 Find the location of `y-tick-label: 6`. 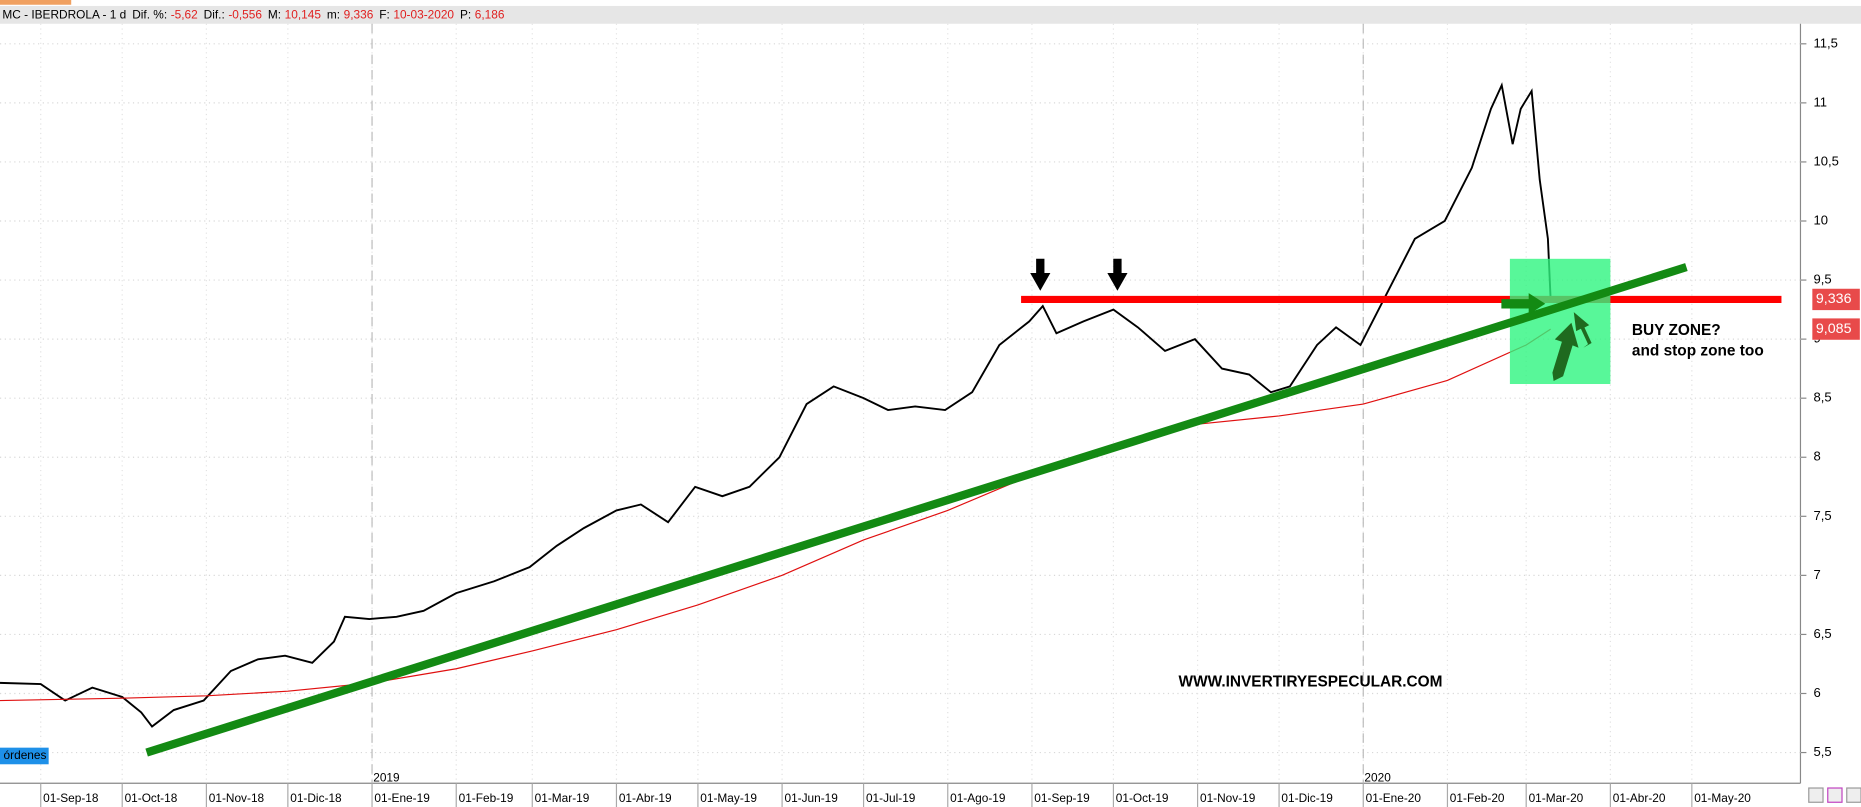

y-tick-label: 6 is located at coordinates (1817, 692).